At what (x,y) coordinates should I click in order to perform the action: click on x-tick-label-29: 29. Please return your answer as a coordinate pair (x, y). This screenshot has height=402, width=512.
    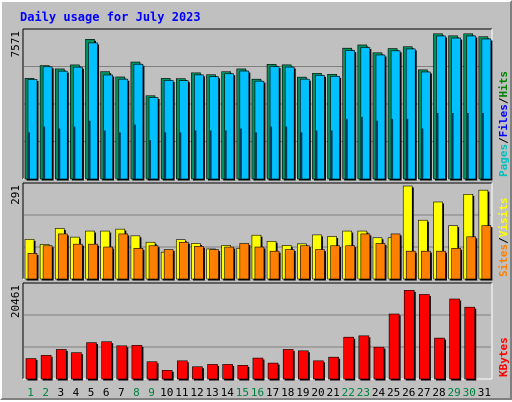
    Looking at the image, I should click on (454, 392).